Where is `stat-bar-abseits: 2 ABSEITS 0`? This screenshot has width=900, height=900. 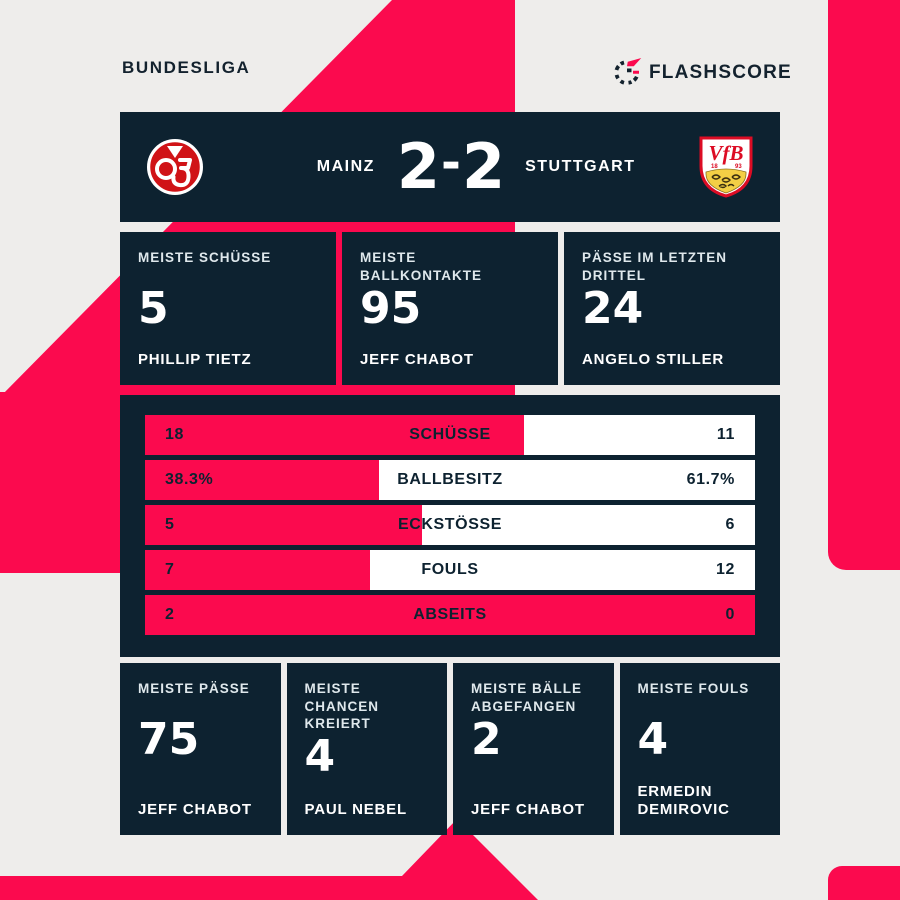
stat-bar-abseits: 2 ABSEITS 0 is located at coordinates (450, 615).